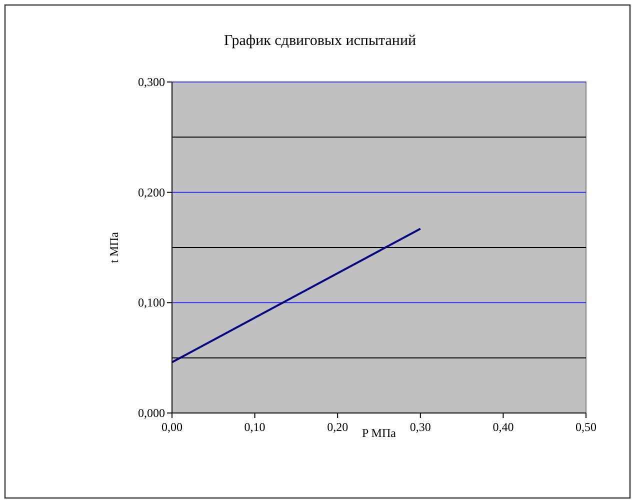  What do you see at coordinates (503, 427) in the screenshot?
I see `x-tick-label: 0,40` at bounding box center [503, 427].